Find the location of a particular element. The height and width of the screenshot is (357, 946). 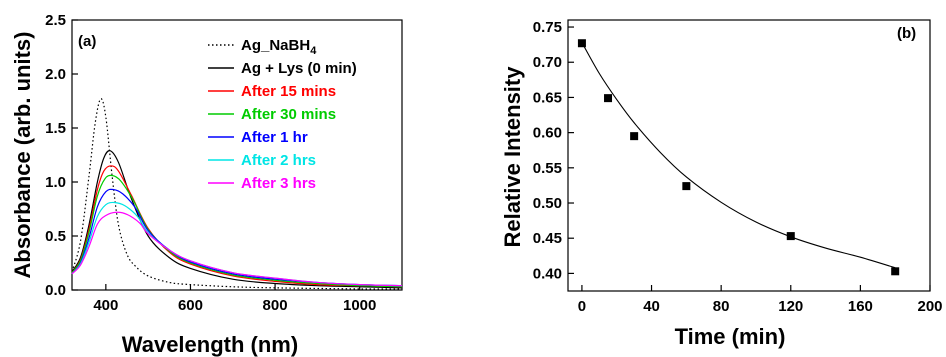

panel-b-x-tick-label: 200 is located at coordinates (929, 306).